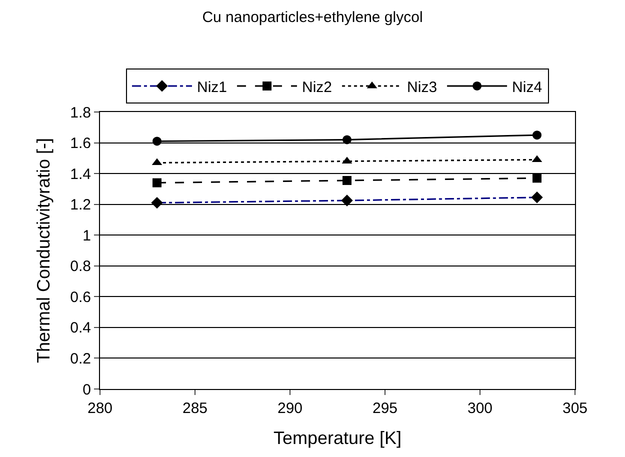 This screenshot has width=625, height=457. I want to click on y-tick-label: 1, so click(86, 235).